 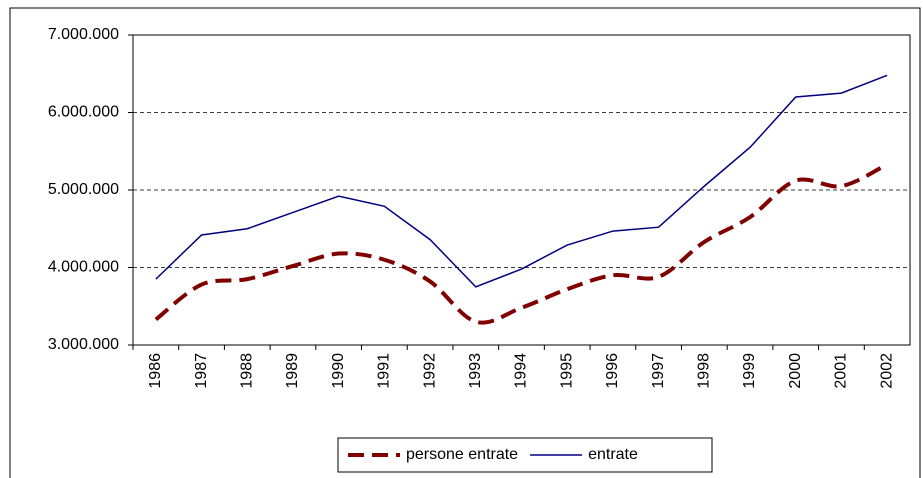 I want to click on x-tick-label: 1987, so click(x=201, y=371).